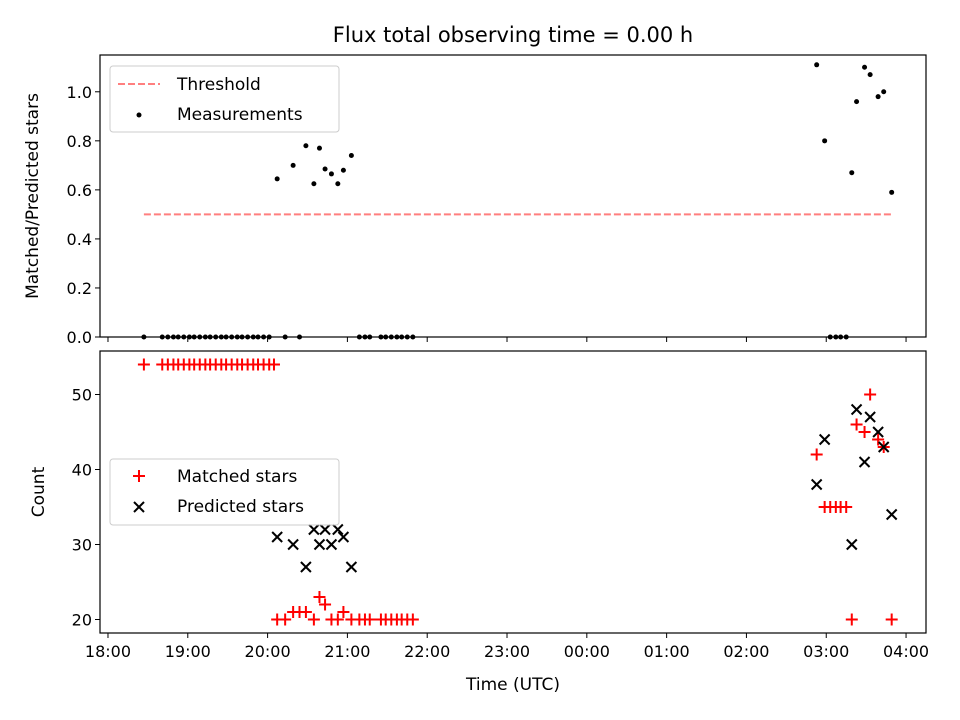 The height and width of the screenshot is (720, 960). I want to click on top-y-tick-label: 0.2, so click(79, 288).